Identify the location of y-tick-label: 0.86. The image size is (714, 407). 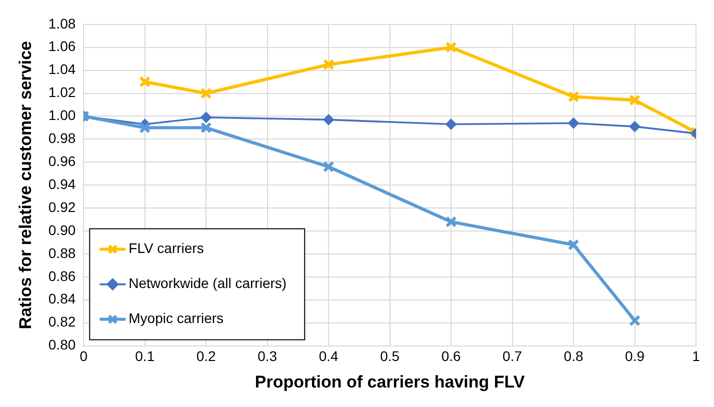
(62, 276).